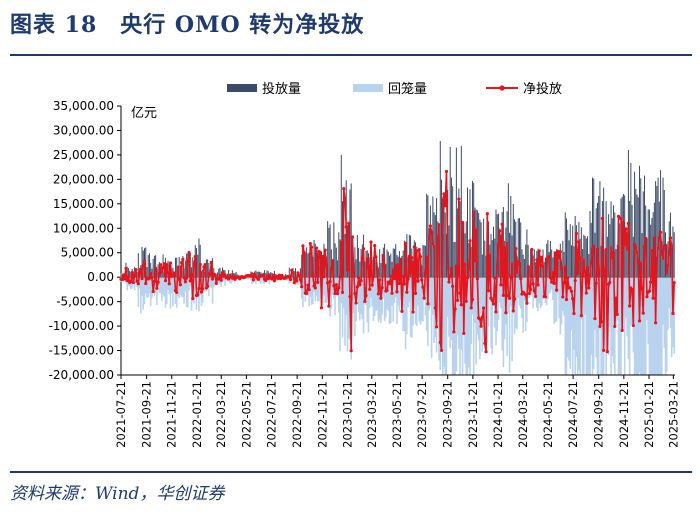 The image size is (700, 519). What do you see at coordinates (144, 113) in the screenshot?
I see `y-axis-unit-label: 亿元` at bounding box center [144, 113].